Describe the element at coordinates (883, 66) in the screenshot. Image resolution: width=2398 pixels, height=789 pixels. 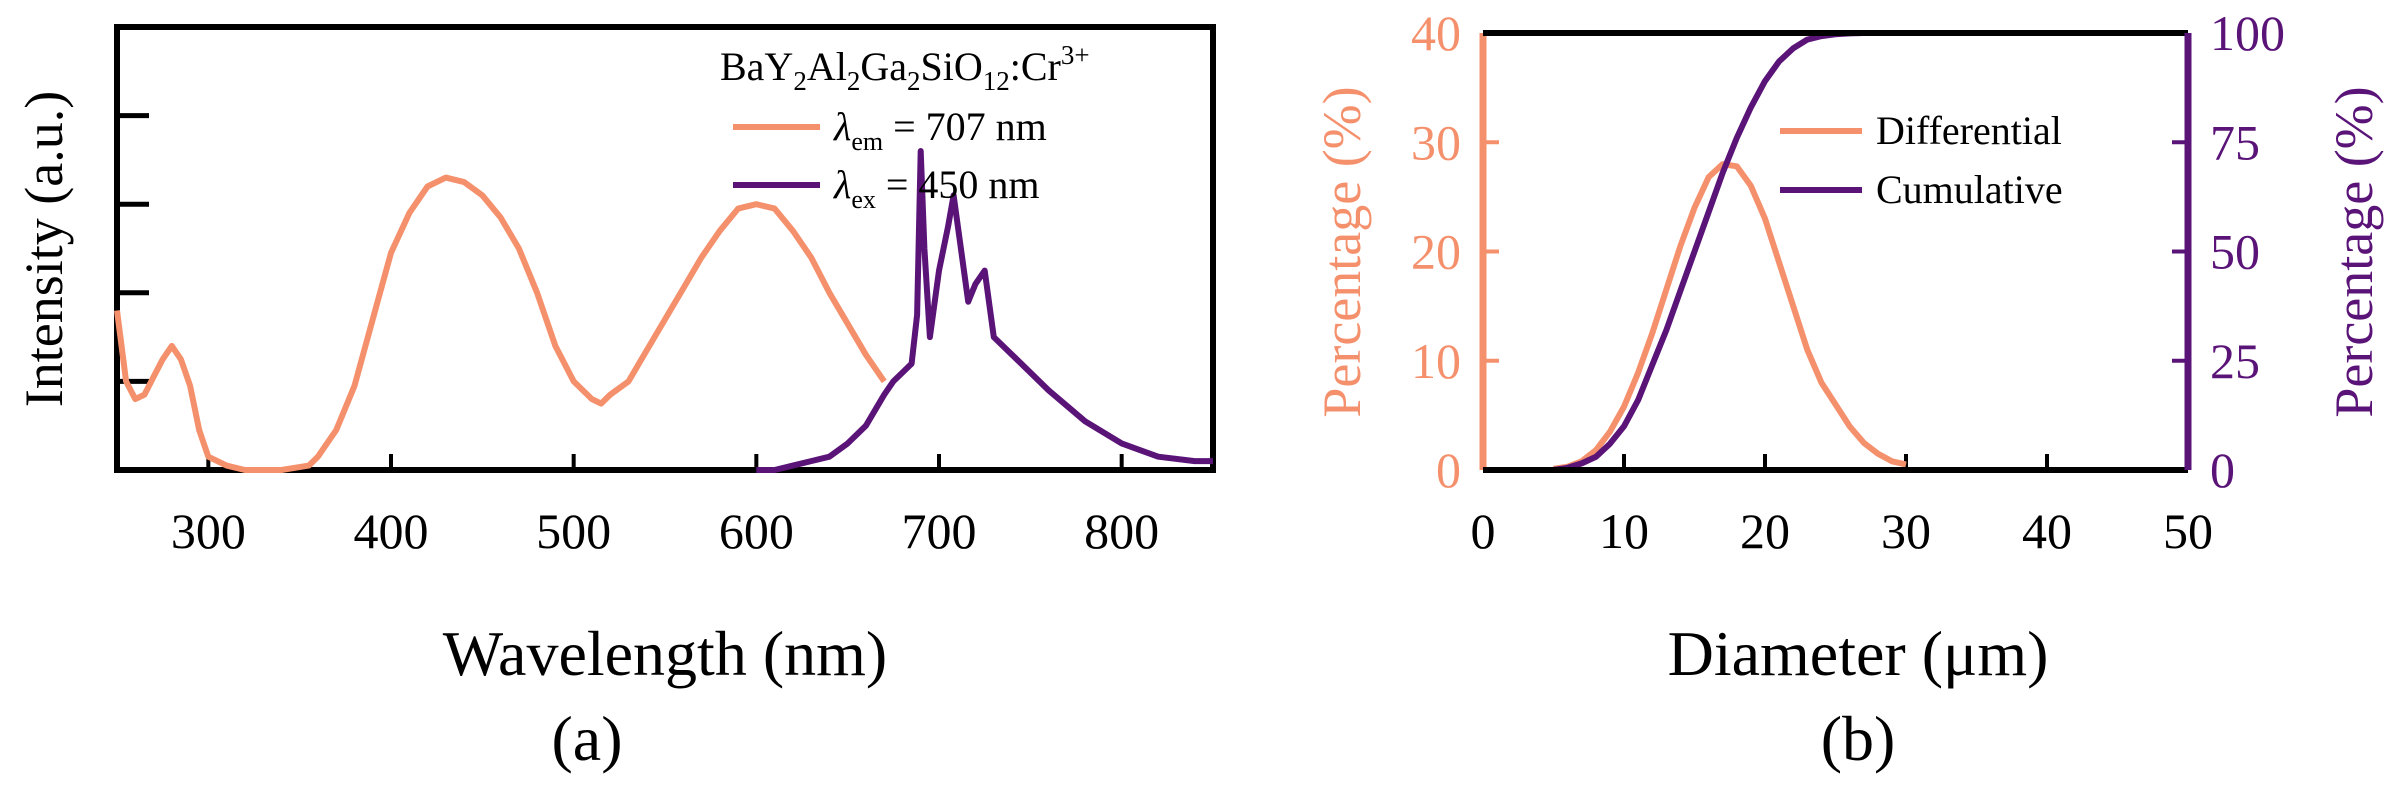
I see `formula-part-ga: Ga` at that location.